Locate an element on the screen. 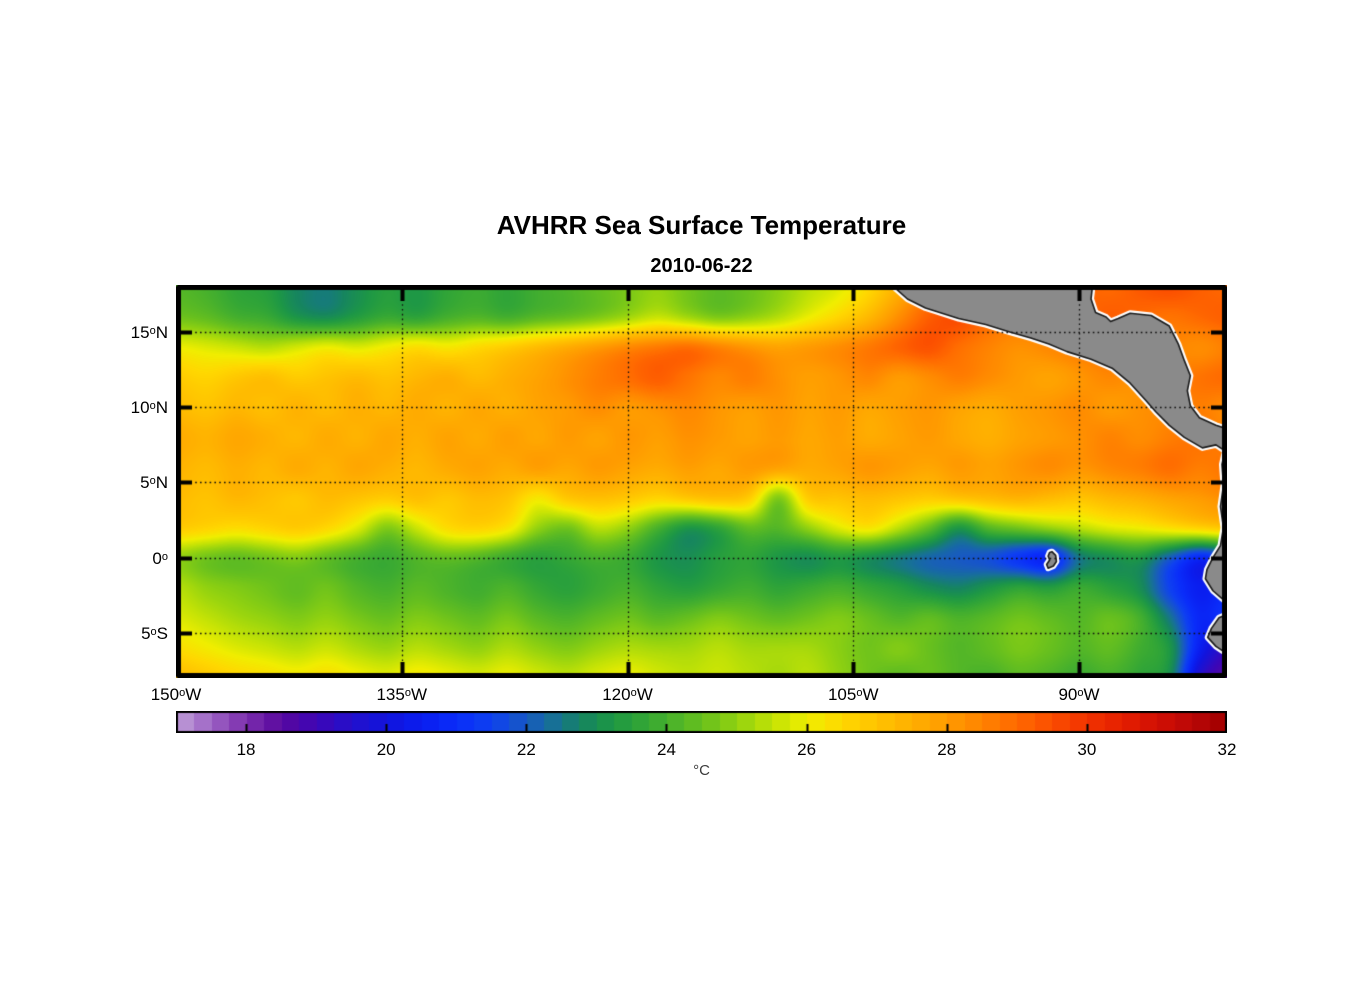  lon-tick-label: 120oW is located at coordinates (627, 694).